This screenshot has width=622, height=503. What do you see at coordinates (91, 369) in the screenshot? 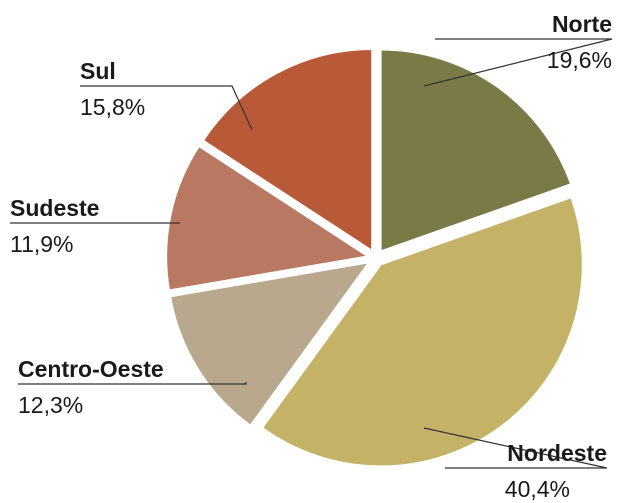
I see `slice-name: Centro-Oeste` at bounding box center [91, 369].